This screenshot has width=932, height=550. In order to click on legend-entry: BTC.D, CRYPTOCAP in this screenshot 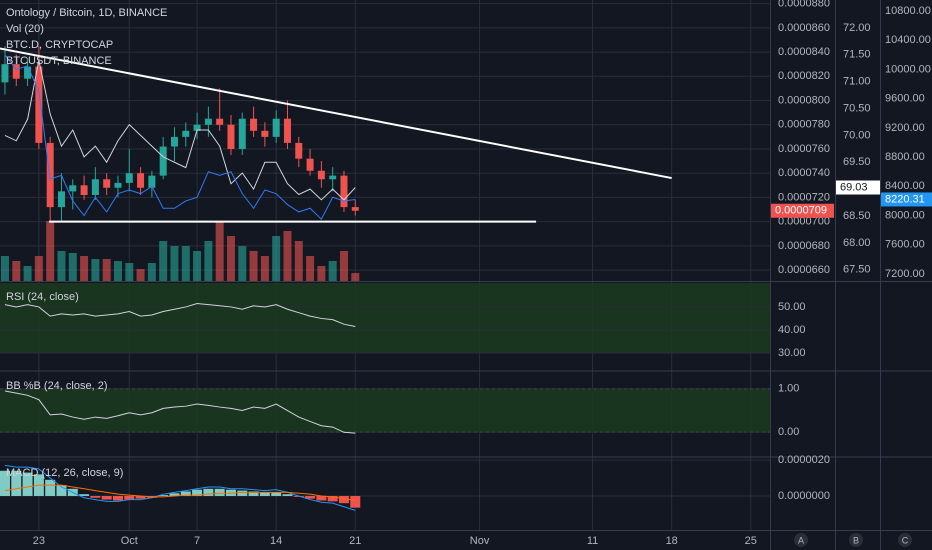, I will do `click(59, 45)`.